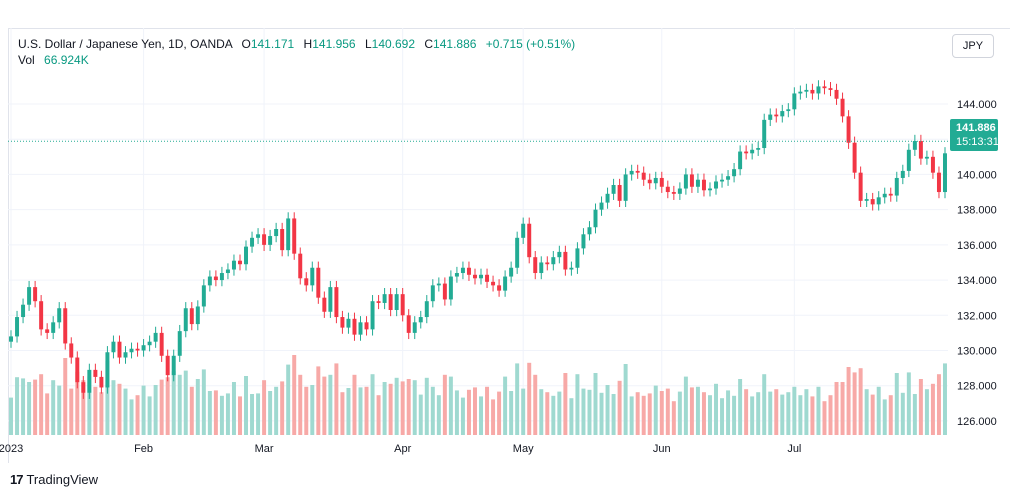  I want to click on y-tick-label: 132.000, so click(977, 316).